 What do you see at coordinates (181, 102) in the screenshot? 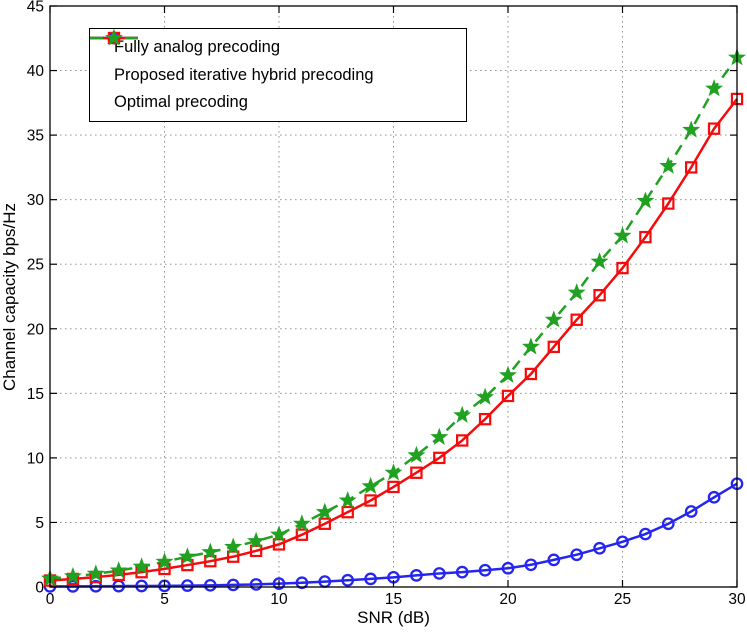
I see `legend-label: Optimal precoding` at bounding box center [181, 102].